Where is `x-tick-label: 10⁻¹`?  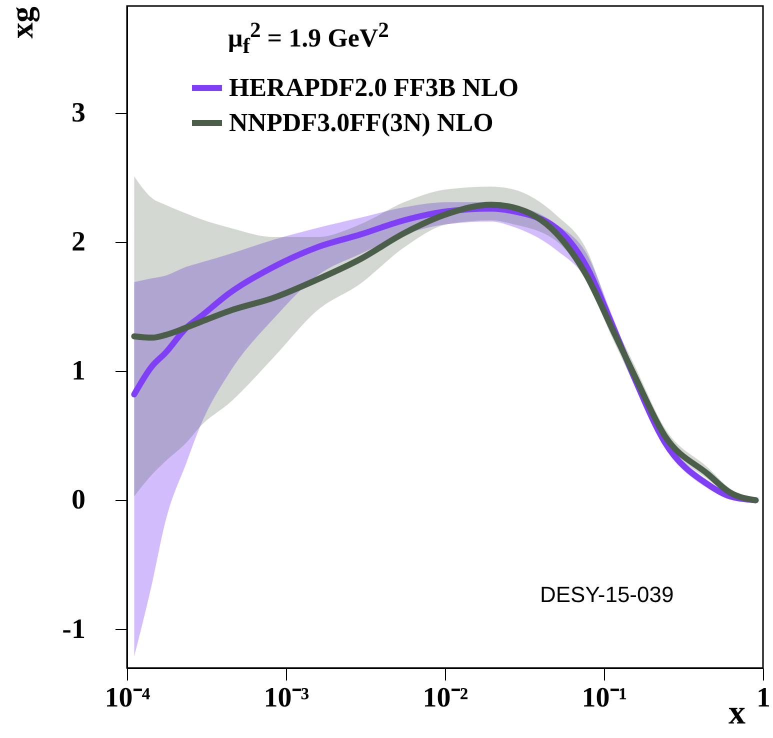 x-tick-label: 10⁻¹ is located at coordinates (605, 698).